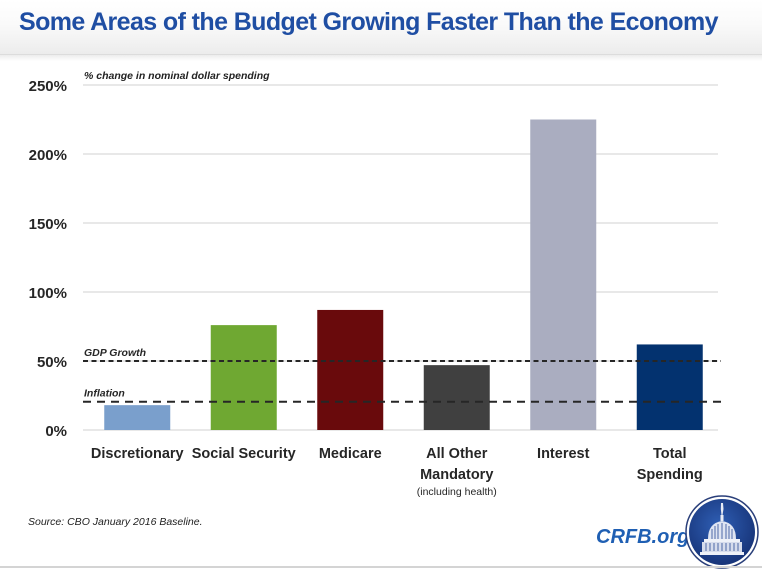 This screenshot has height=570, width=762. I want to click on bar-total-spending, so click(669, 387).